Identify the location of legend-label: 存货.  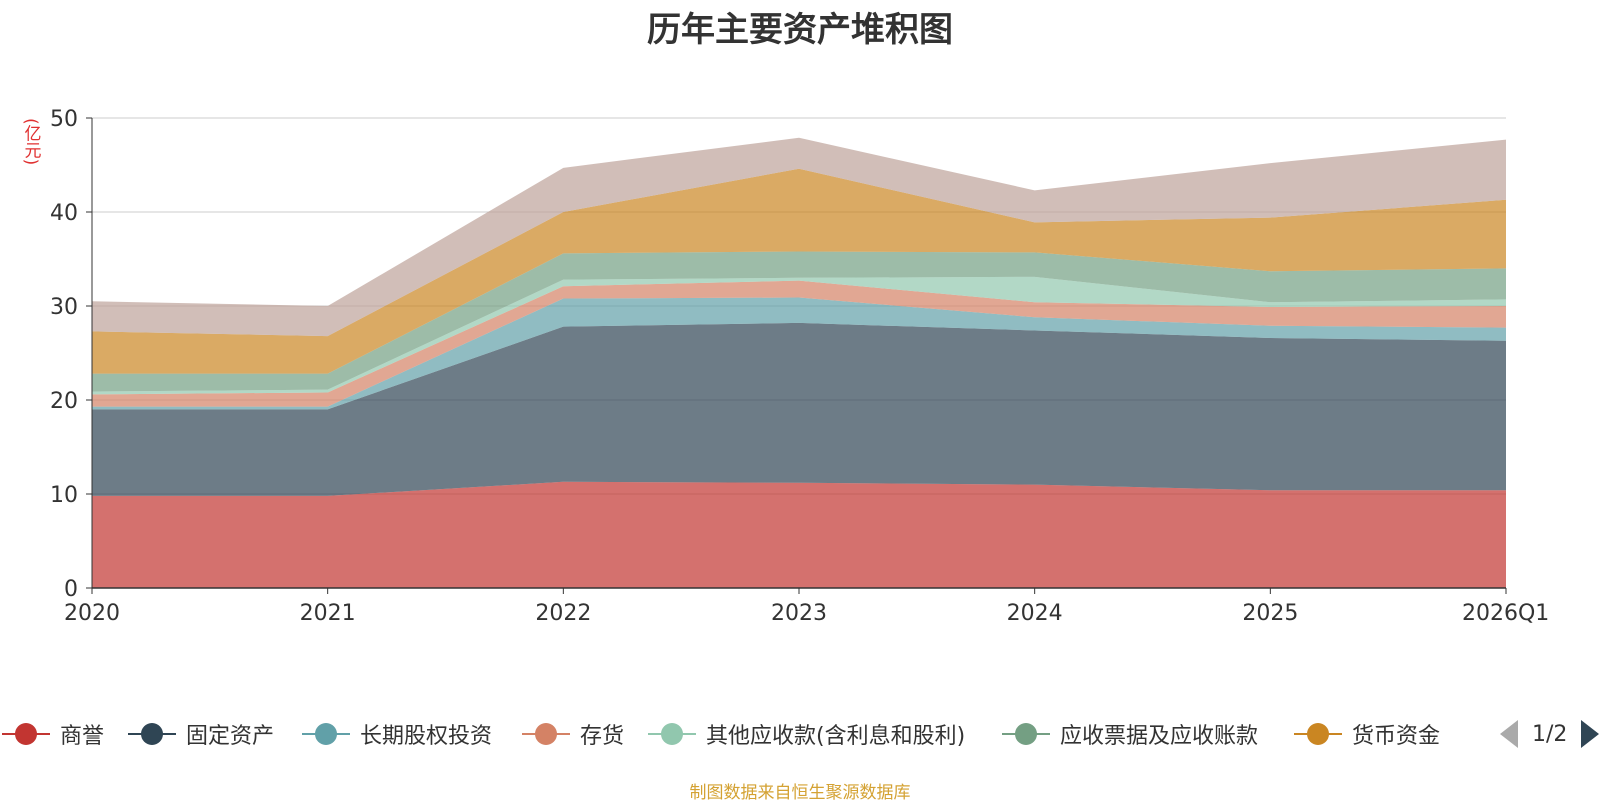
(602, 736).